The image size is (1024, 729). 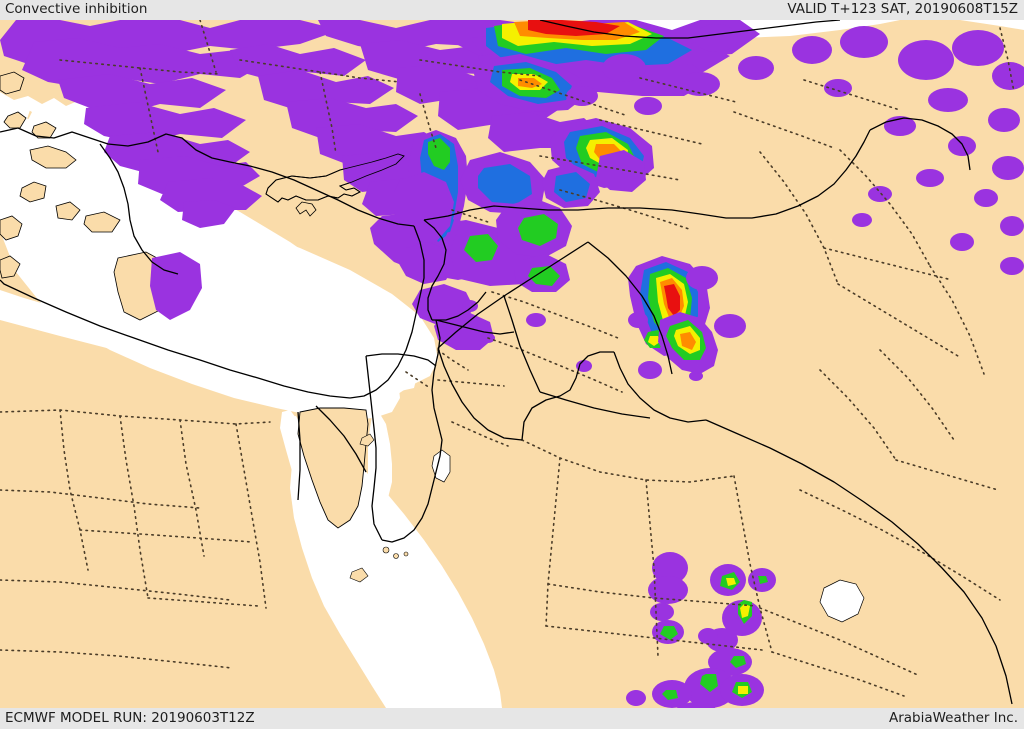 I want to click on sinai-outline, so click(x=333, y=468).